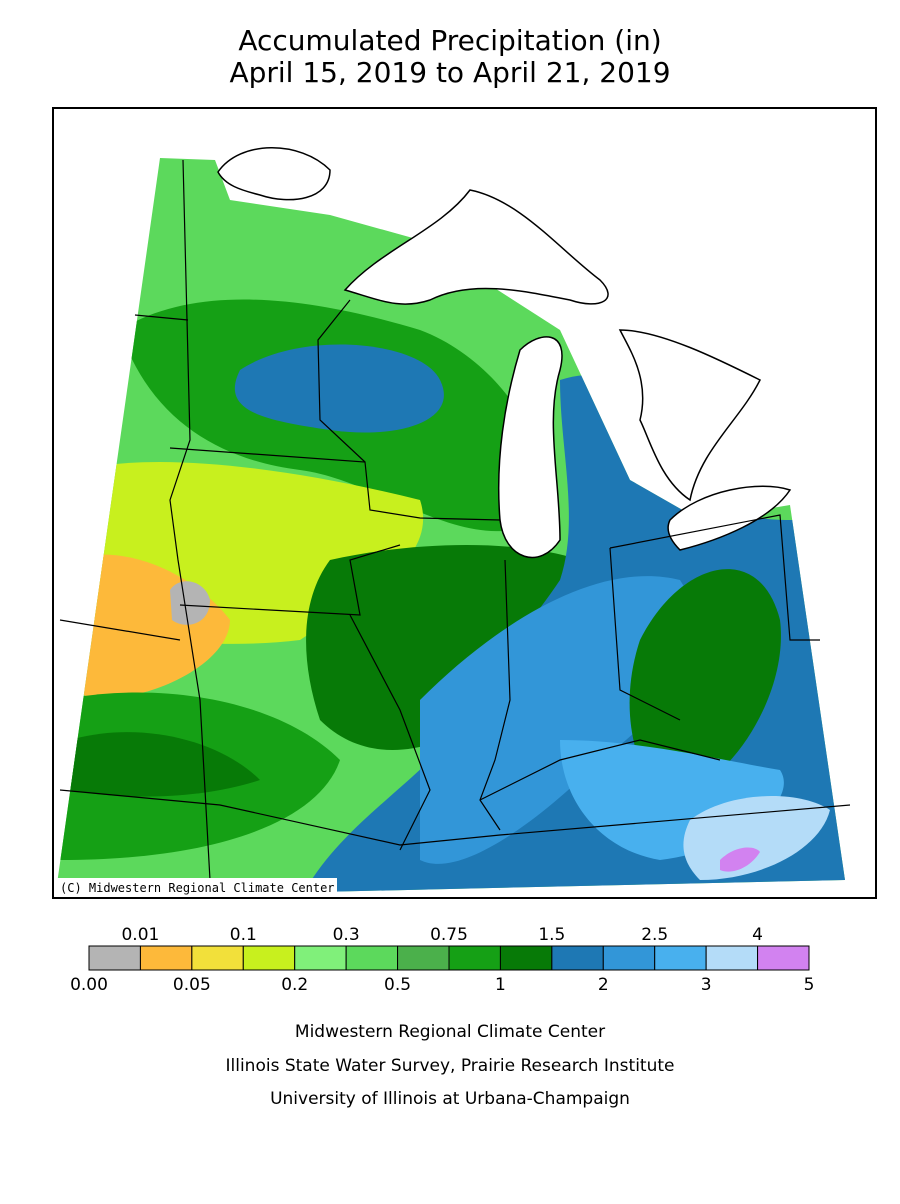 Image resolution: width=900 pixels, height=1204 pixels. Describe the element at coordinates (757, 935) in the screenshot. I see `legend-label: 4` at that location.